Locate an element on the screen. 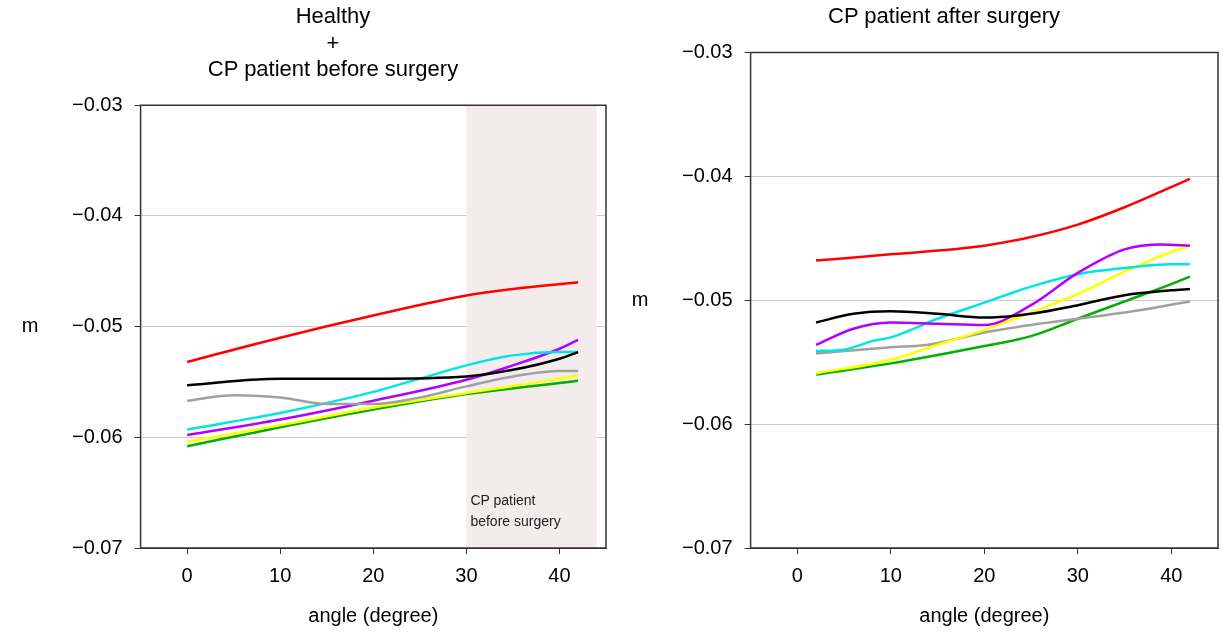 This screenshot has width=1223, height=641. chart-title: Healthy + CP patient before surgery is located at coordinates (333, 42).